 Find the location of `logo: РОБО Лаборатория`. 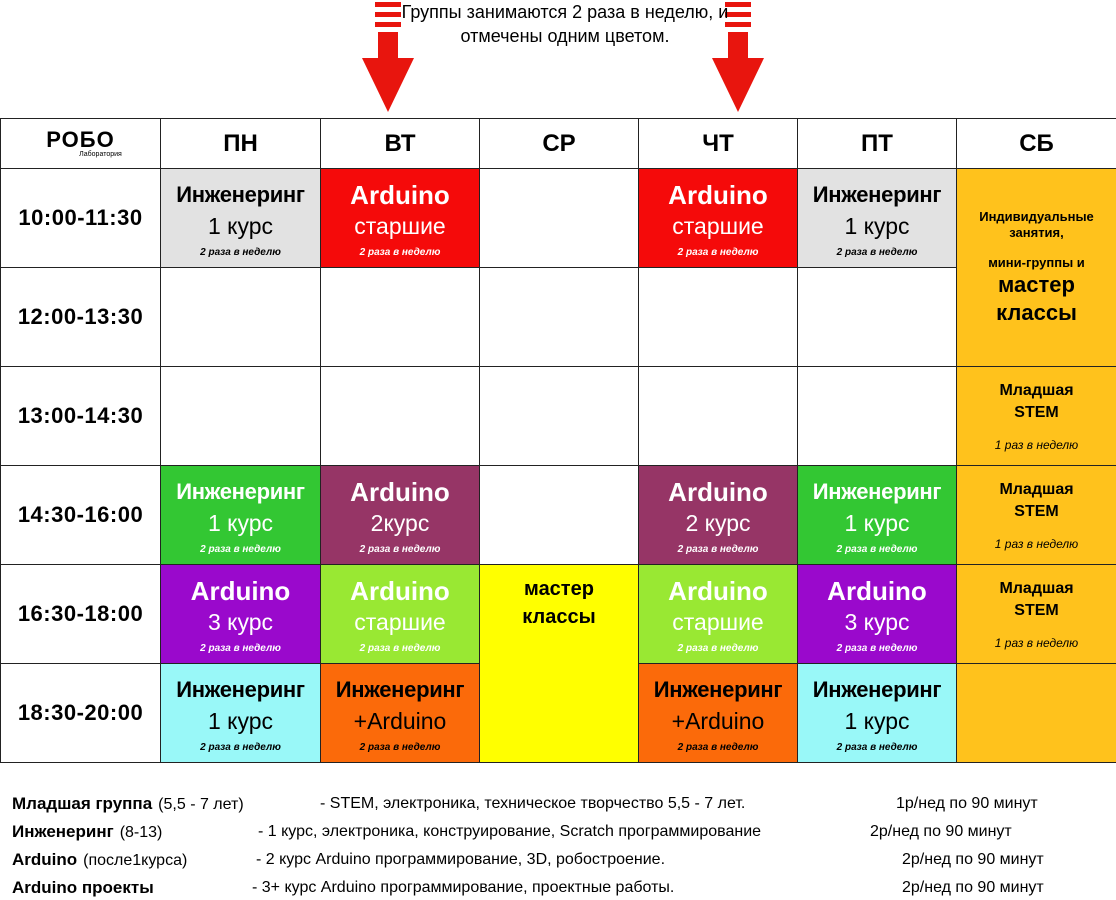

logo: РОБО Лаборатория is located at coordinates (80, 143).